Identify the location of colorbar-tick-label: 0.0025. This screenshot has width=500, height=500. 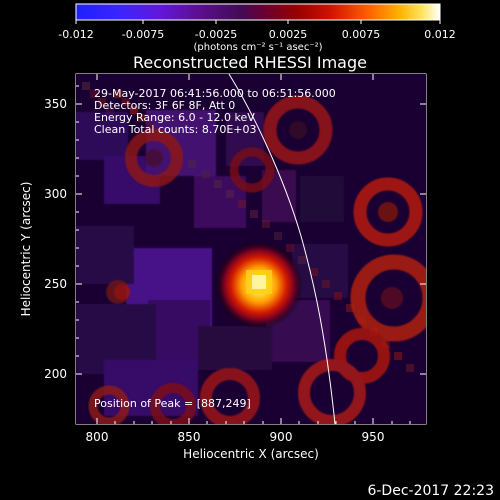
(288, 34).